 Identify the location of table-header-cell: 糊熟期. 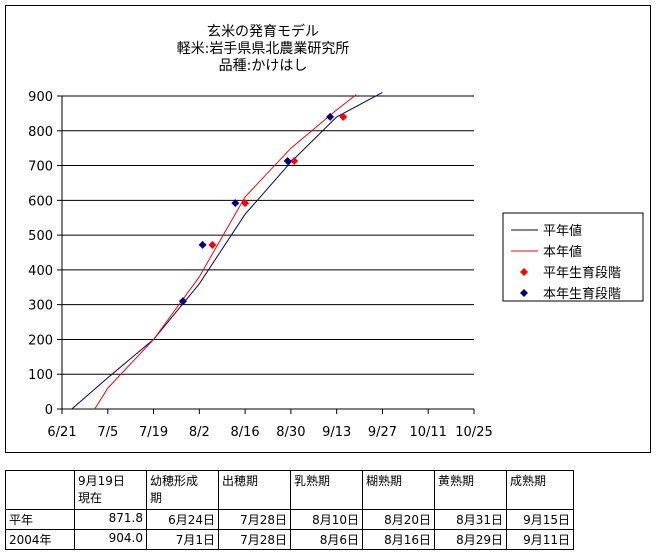
(398, 490).